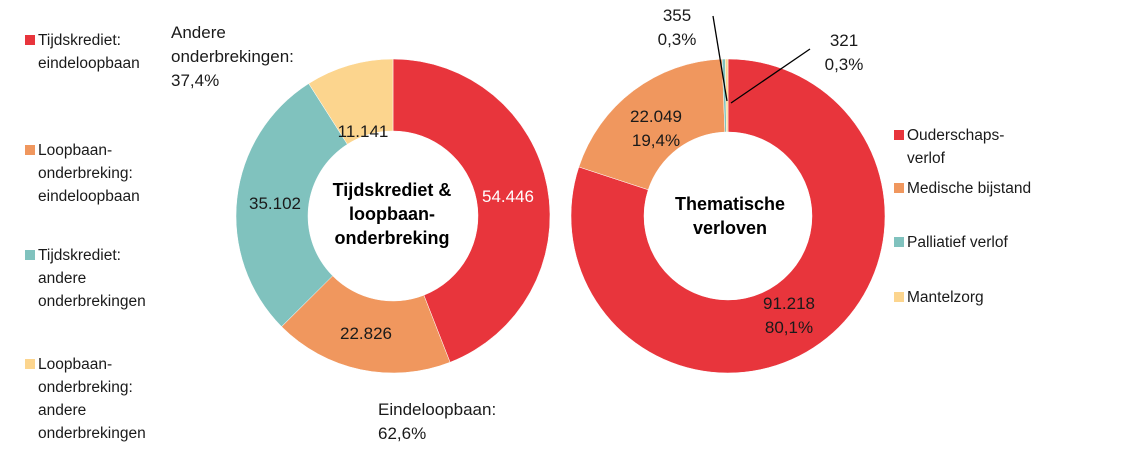 The image size is (1122, 473). I want to click on data-label-tijdskrediet-eindeloopbaan: 54.446, so click(508, 196).